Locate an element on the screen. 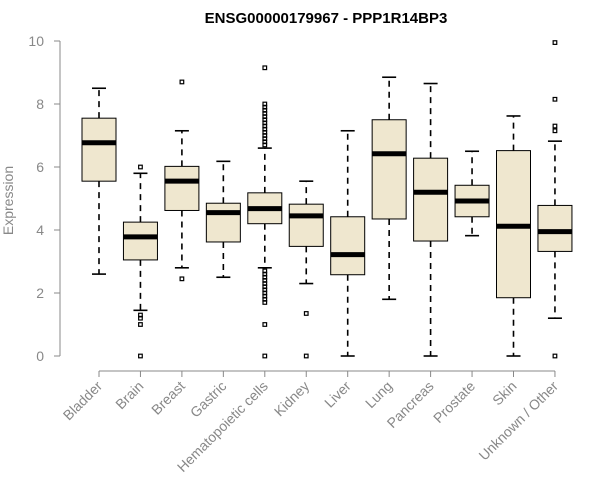  y-tick-label: 8 is located at coordinates (40, 104).